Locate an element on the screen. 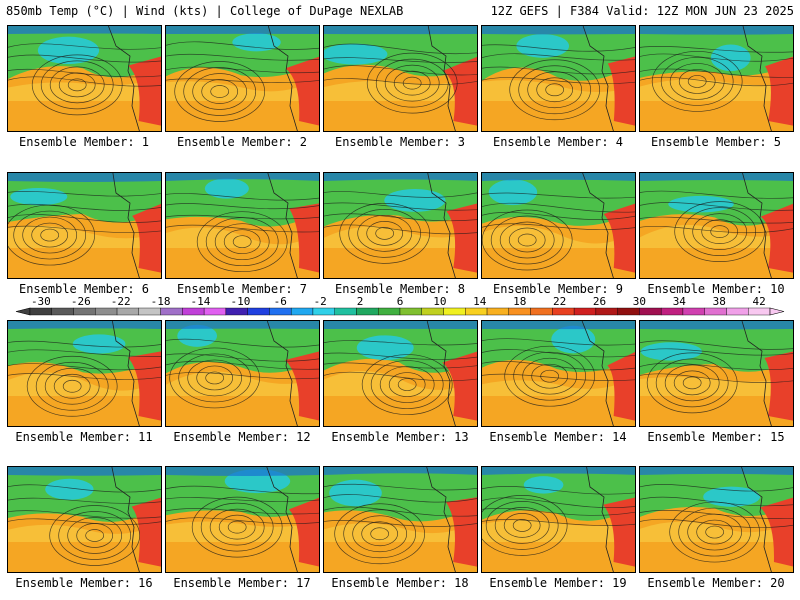  colorbar-tick-label: -2 is located at coordinates (320, 302).